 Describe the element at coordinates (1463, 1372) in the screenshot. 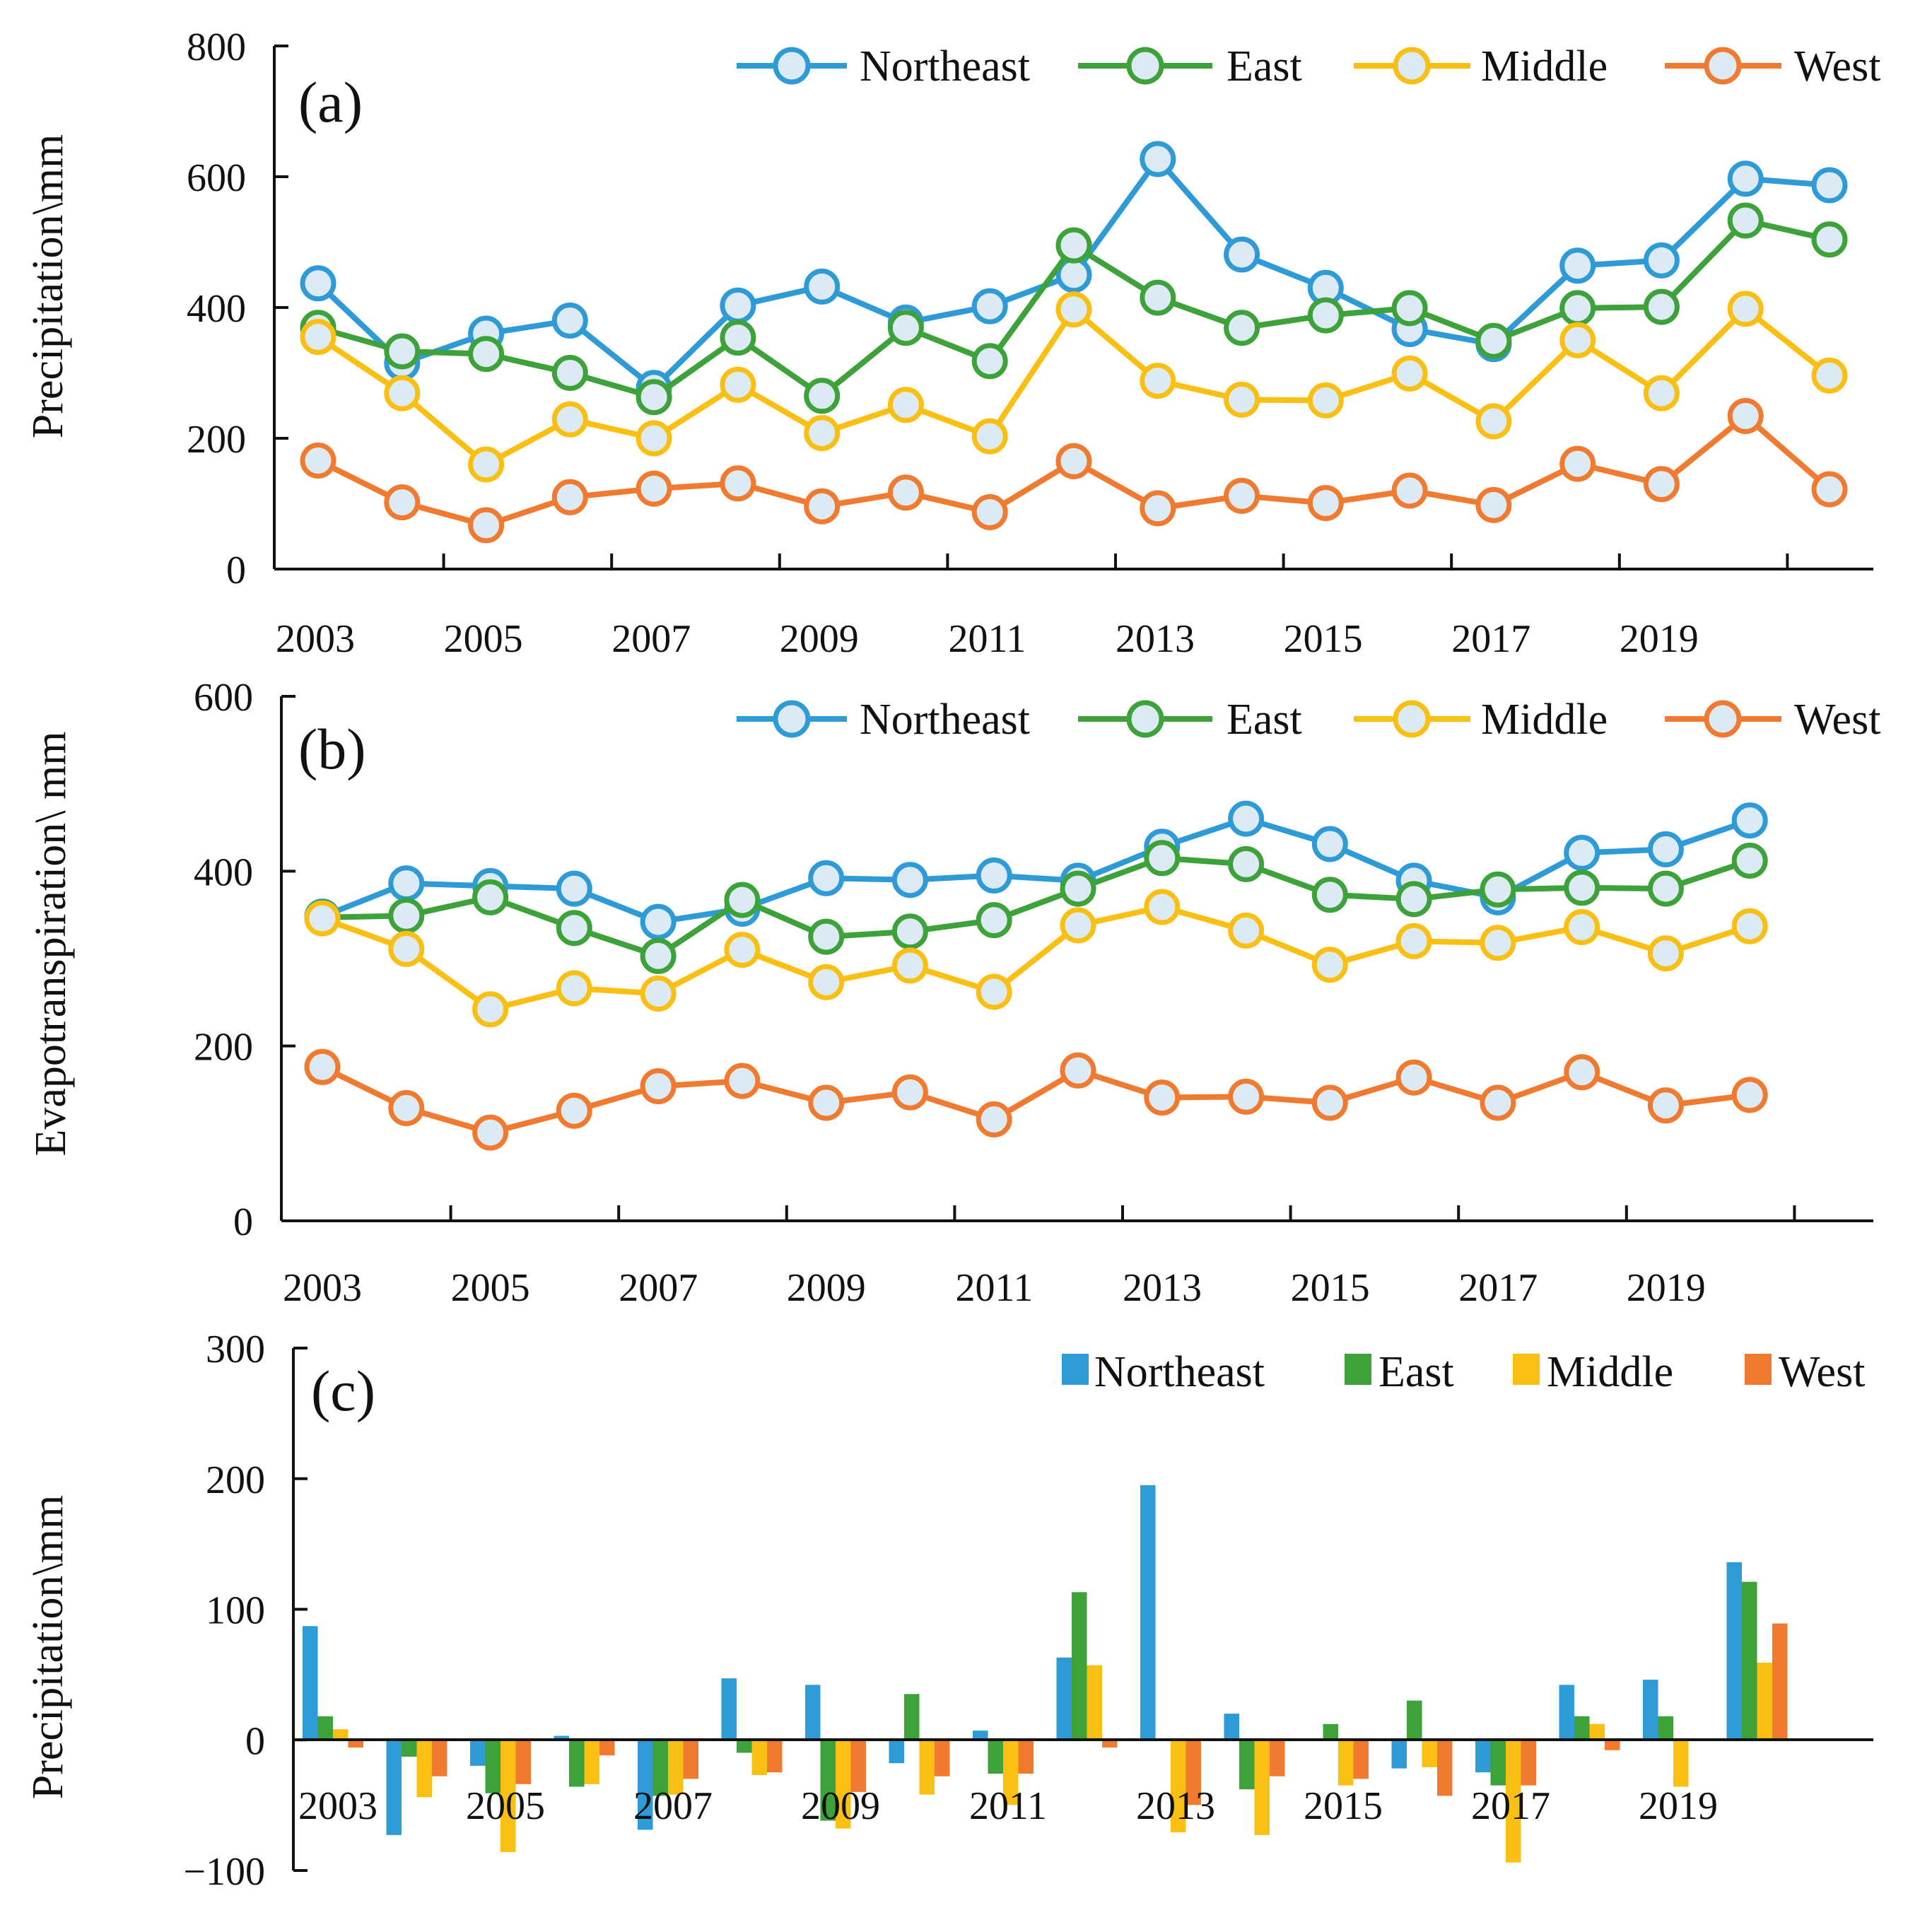

I see `panel-c-legend: Northeast East Middle West` at that location.